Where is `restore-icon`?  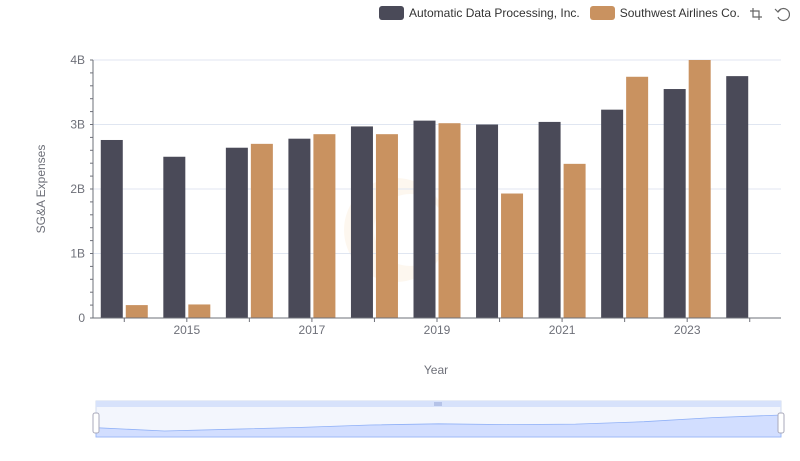 restore-icon is located at coordinates (782, 14).